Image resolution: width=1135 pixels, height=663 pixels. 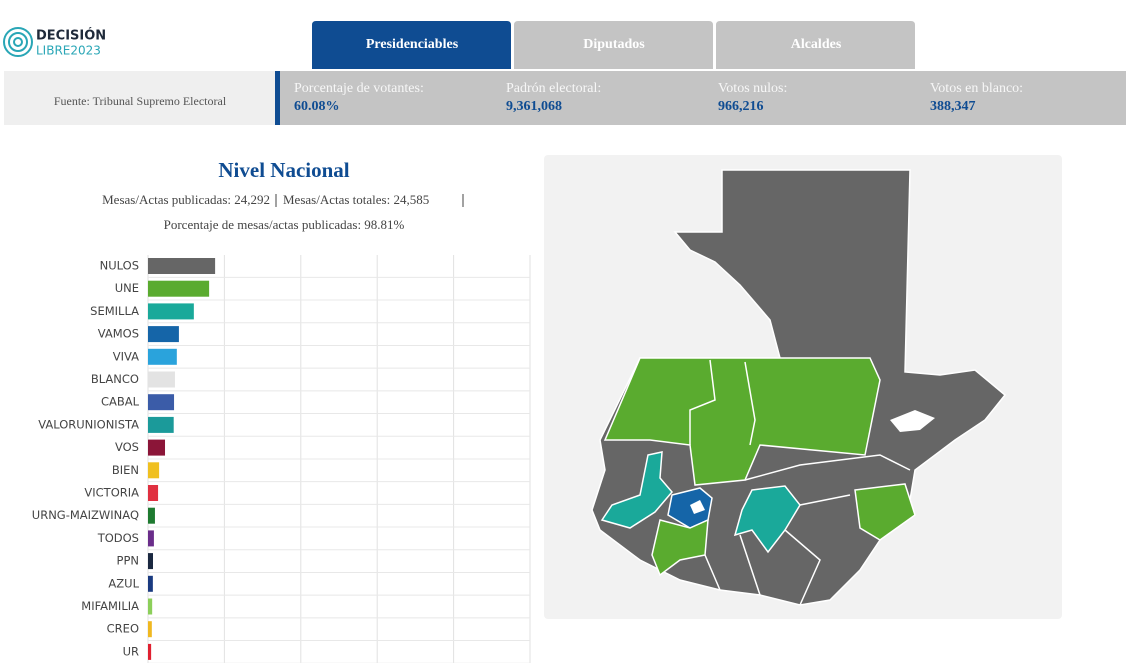 What do you see at coordinates (88, 424) in the screenshot?
I see `y-tick-label: VALORUNIONISTA` at bounding box center [88, 424].